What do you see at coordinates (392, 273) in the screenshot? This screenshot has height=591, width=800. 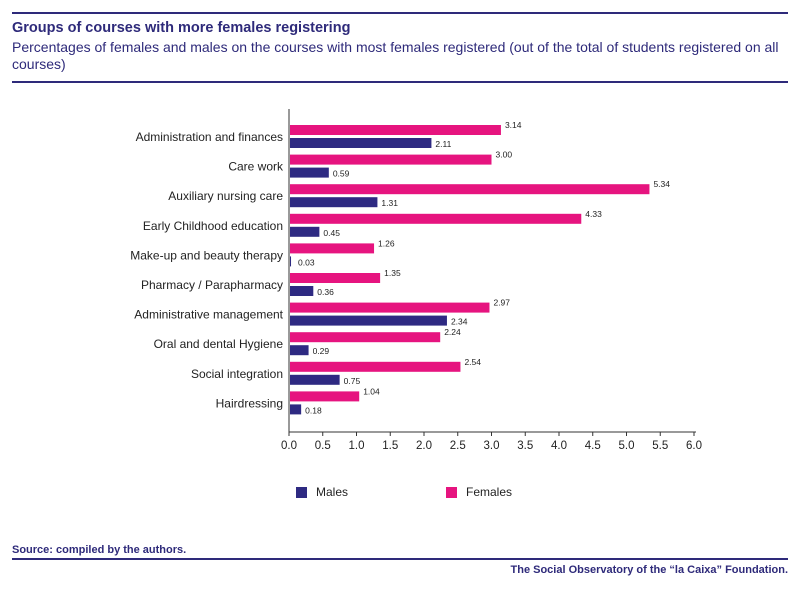 I see `data-label-females: 1.35` at bounding box center [392, 273].